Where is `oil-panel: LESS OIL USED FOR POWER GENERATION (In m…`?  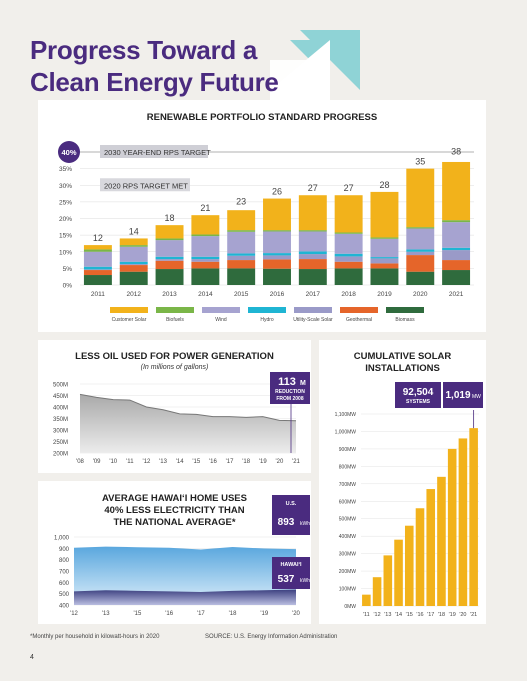 oil-panel: LESS OIL USED FOR POWER GENERATION (In m… is located at coordinates (174, 406).